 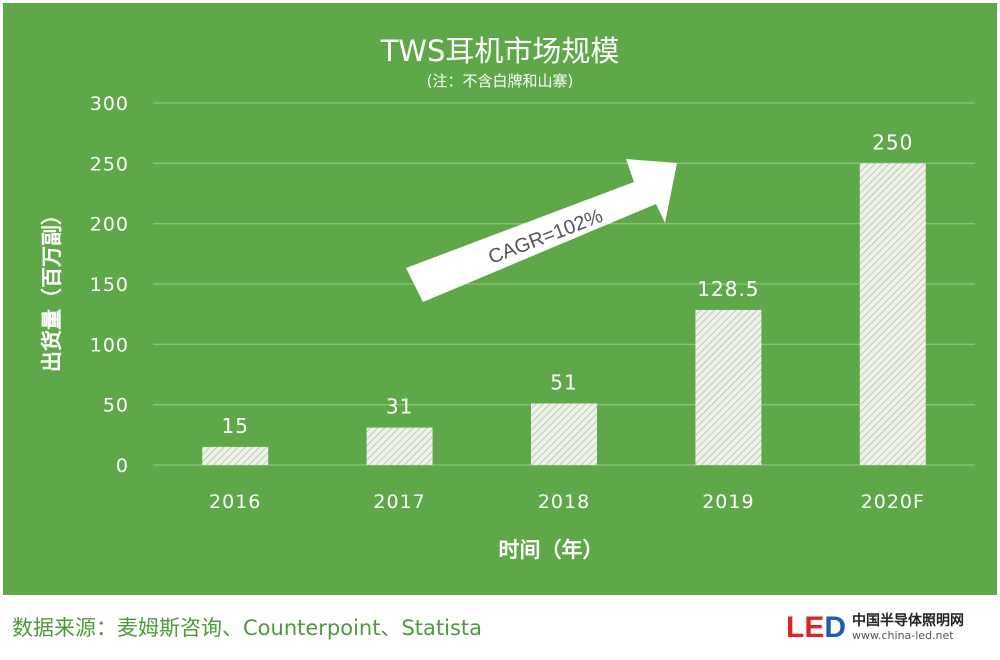 I want to click on led-logo-mark: L E D, so click(x=816, y=628).